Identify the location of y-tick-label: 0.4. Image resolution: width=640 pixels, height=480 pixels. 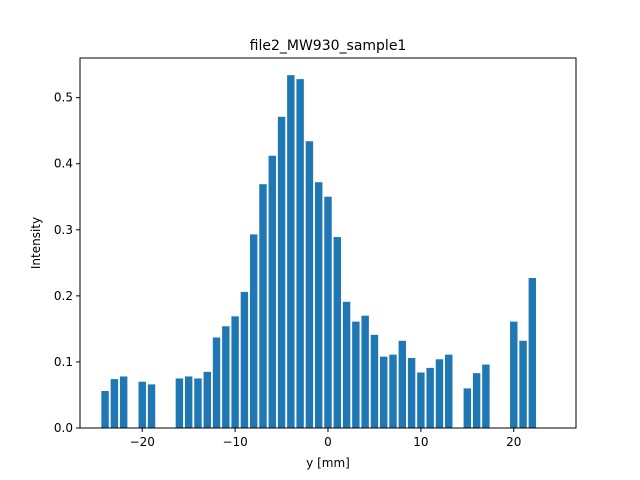
(63, 164).